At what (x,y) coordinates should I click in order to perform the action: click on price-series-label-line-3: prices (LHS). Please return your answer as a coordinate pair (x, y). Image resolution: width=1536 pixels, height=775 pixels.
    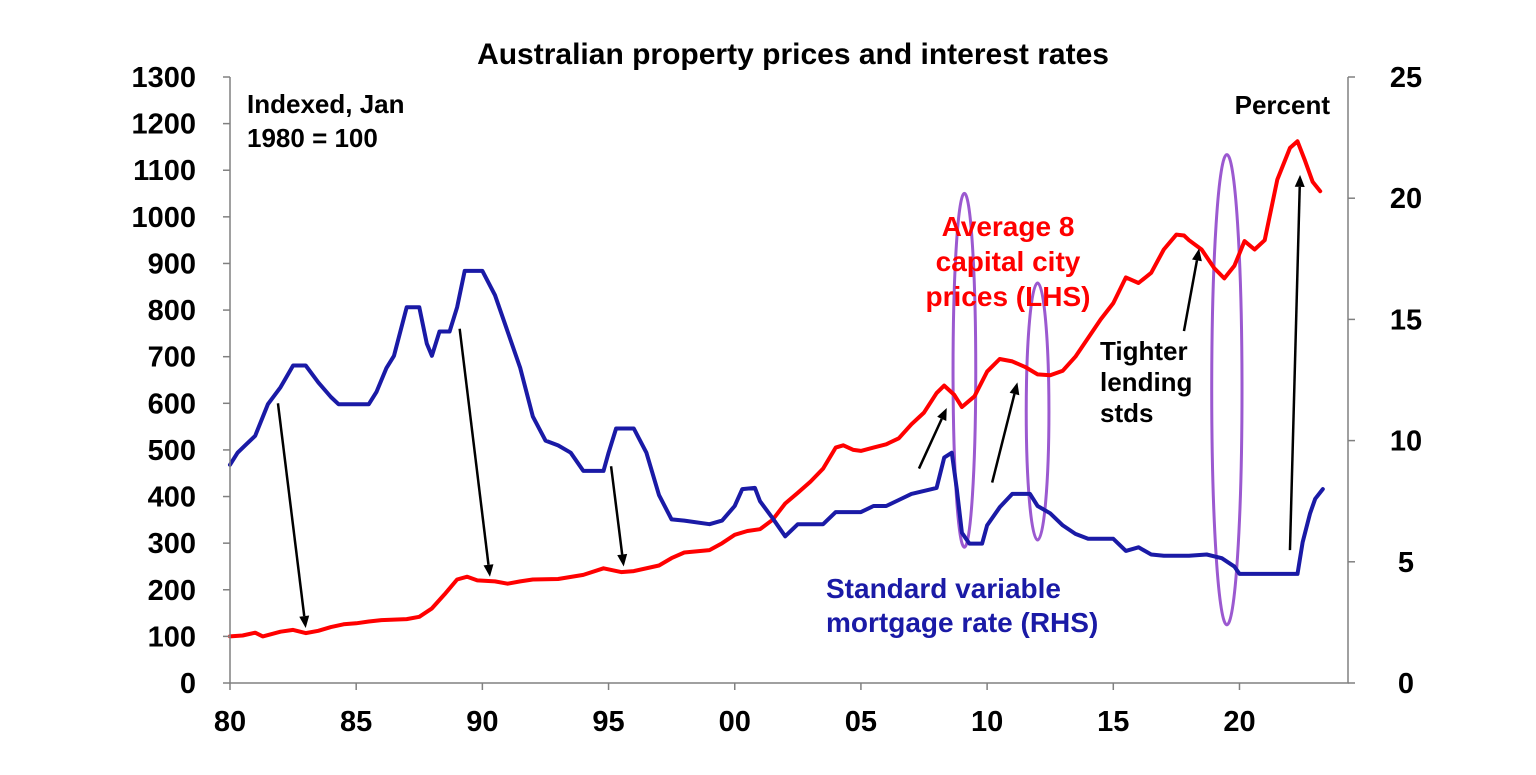
    Looking at the image, I should click on (1008, 296).